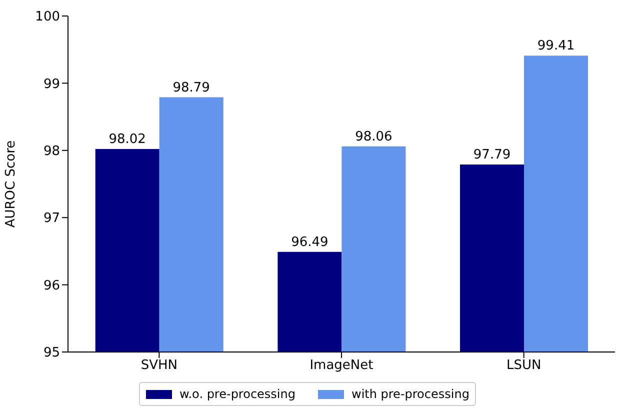 This screenshot has width=619, height=410. What do you see at coordinates (51, 286) in the screenshot?
I see `y-tick-label: 96` at bounding box center [51, 286].